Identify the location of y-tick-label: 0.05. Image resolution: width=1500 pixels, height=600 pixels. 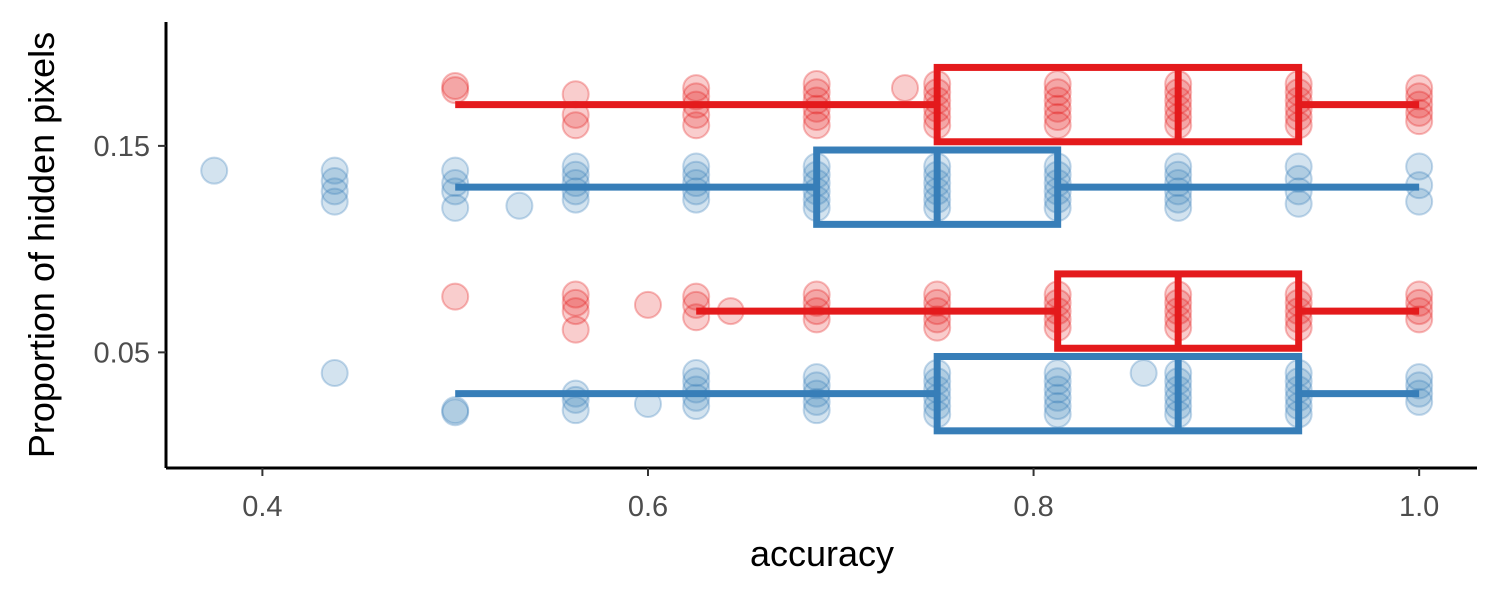
(122, 353).